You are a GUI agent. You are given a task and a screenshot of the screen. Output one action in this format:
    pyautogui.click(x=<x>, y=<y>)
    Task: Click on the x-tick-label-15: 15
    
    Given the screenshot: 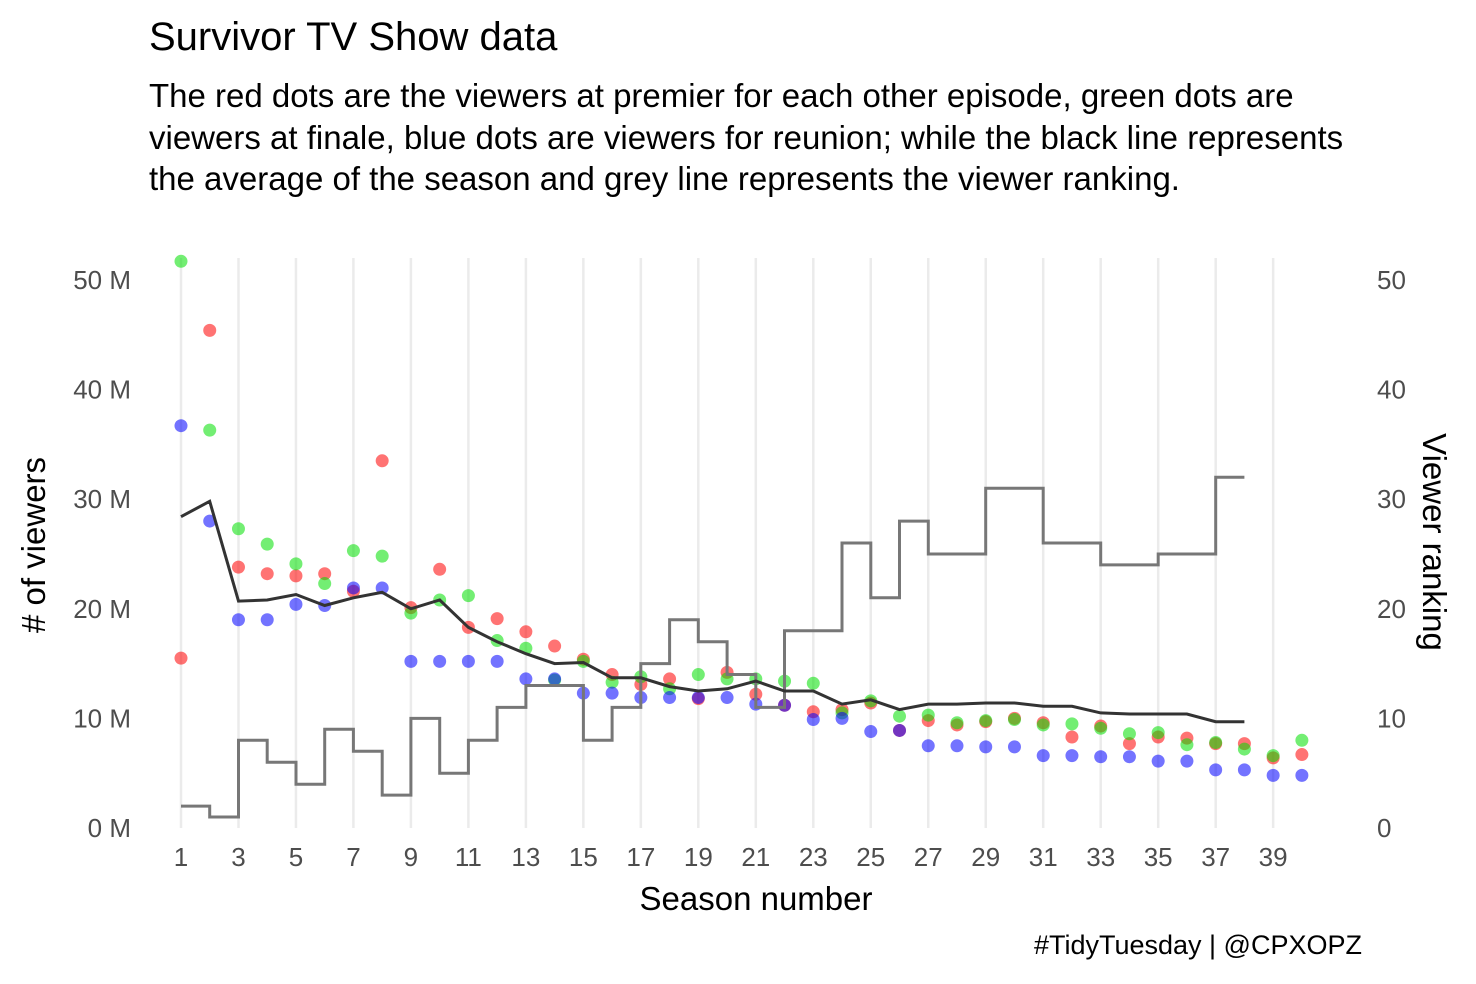 What is the action you would take?
    pyautogui.click(x=583, y=857)
    